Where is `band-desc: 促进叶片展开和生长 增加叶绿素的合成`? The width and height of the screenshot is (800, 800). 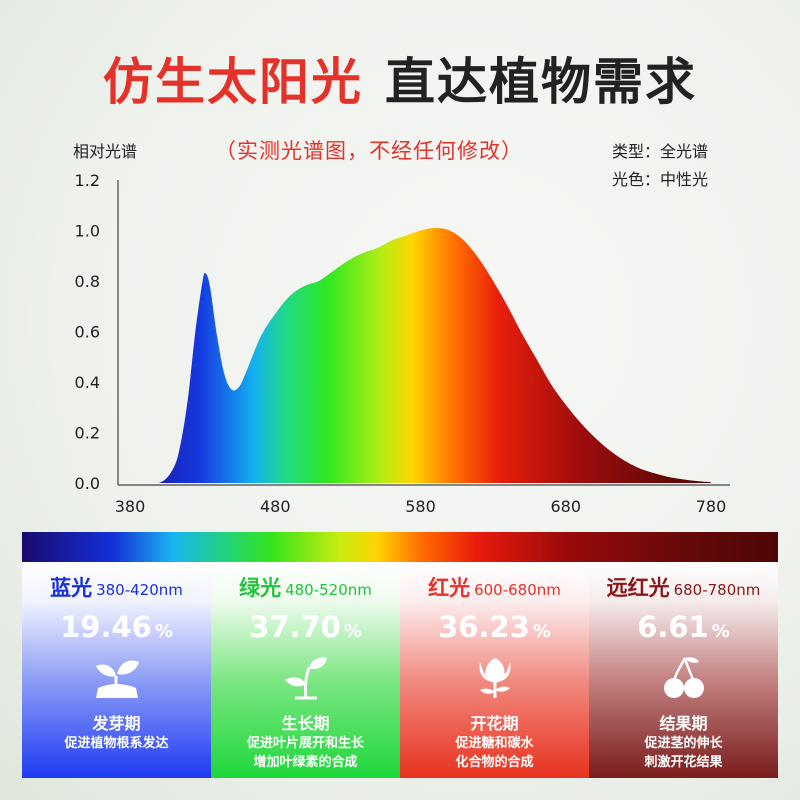 band-desc: 促进叶片展开和生长 增加叶绿素的合成 is located at coordinates (305, 753).